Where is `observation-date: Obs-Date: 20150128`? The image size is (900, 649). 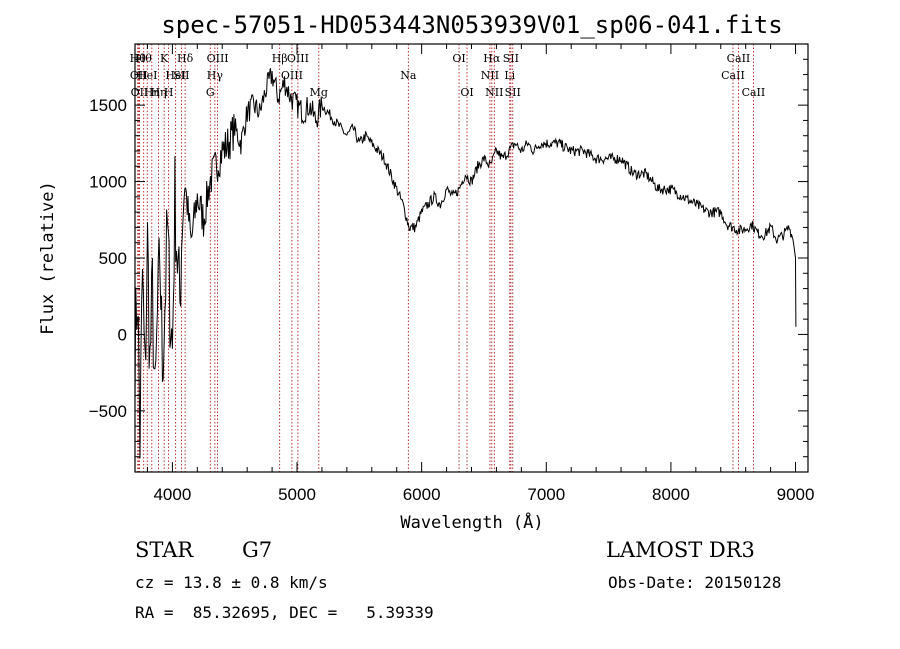 observation-date: Obs-Date: 20150128 is located at coordinates (695, 582).